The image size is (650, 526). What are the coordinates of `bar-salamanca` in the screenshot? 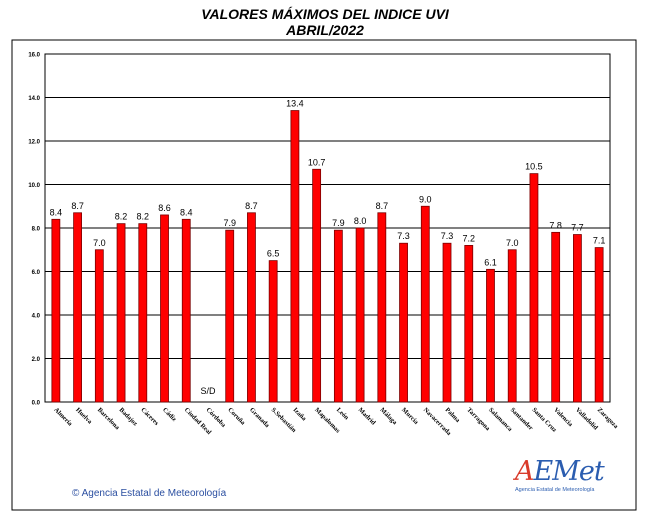 It's located at (490, 335).